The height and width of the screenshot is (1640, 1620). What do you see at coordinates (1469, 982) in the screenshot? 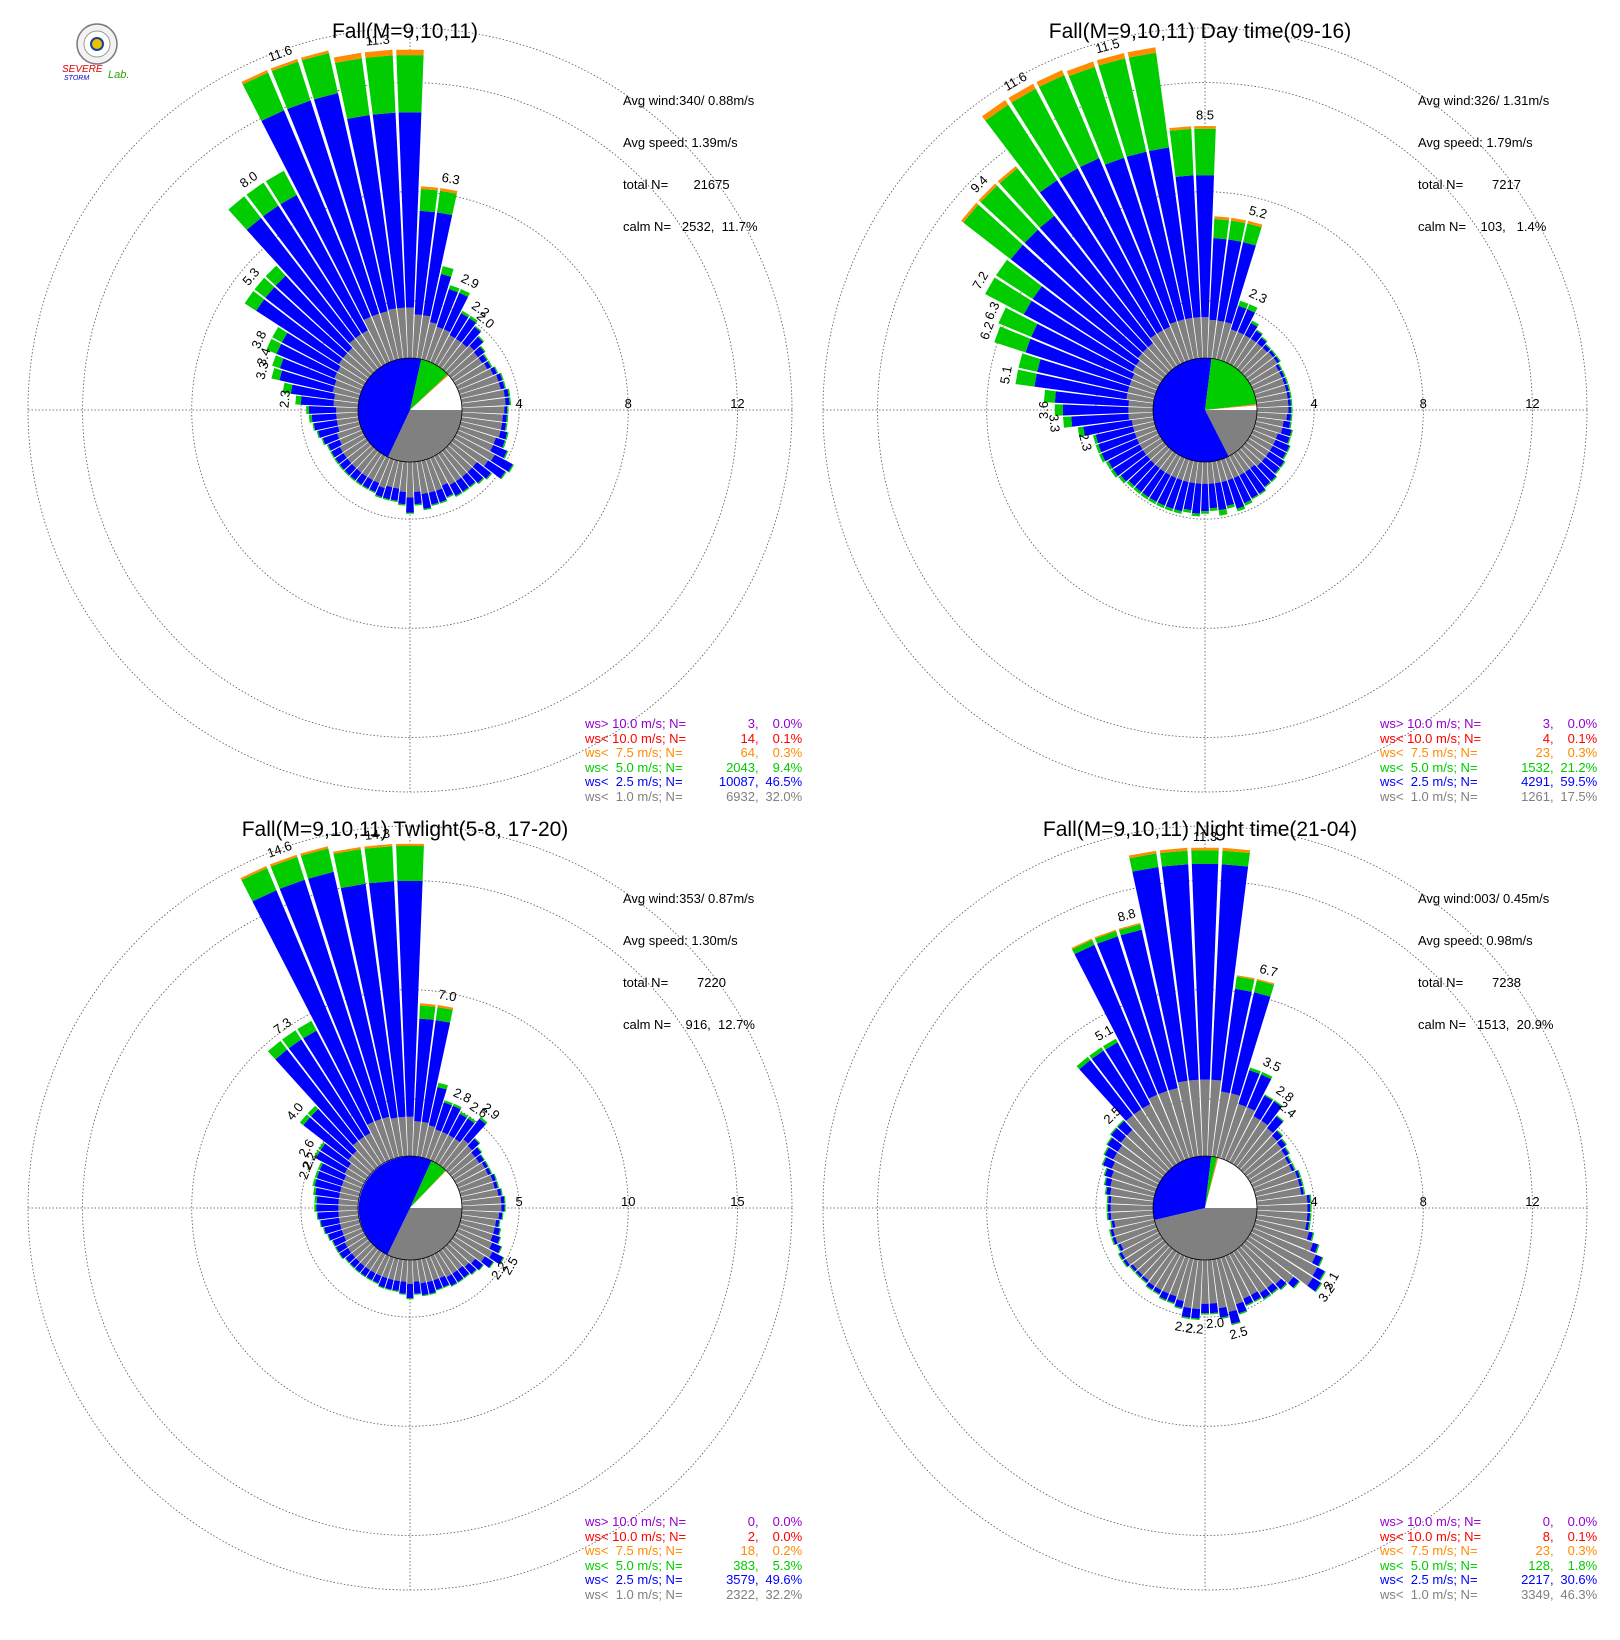
I see `total-n: total N= 7238` at bounding box center [1469, 982].